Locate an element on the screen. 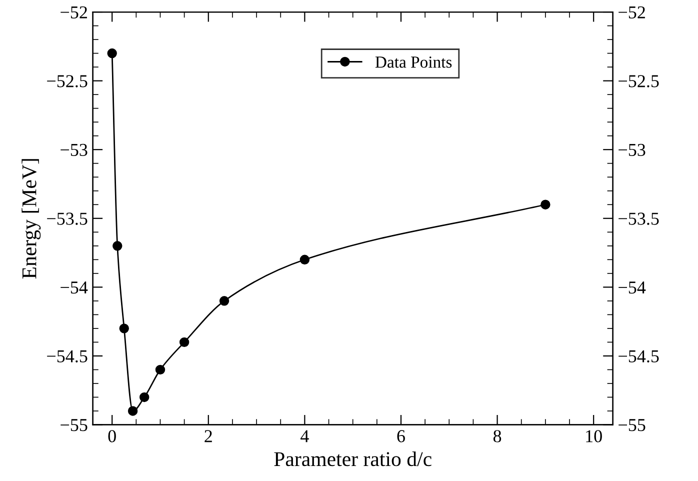 The height and width of the screenshot is (481, 698). y2-tick-label: −52.5 is located at coordinates (638, 81).